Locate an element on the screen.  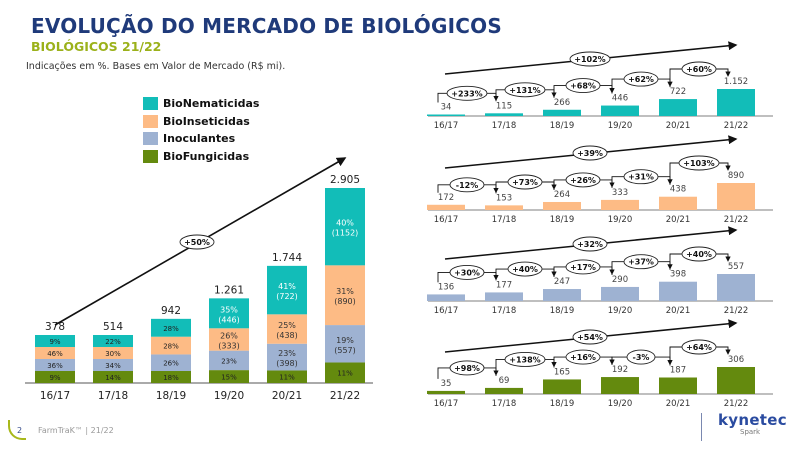
step-growth-label: +98% is located at coordinates (467, 368).